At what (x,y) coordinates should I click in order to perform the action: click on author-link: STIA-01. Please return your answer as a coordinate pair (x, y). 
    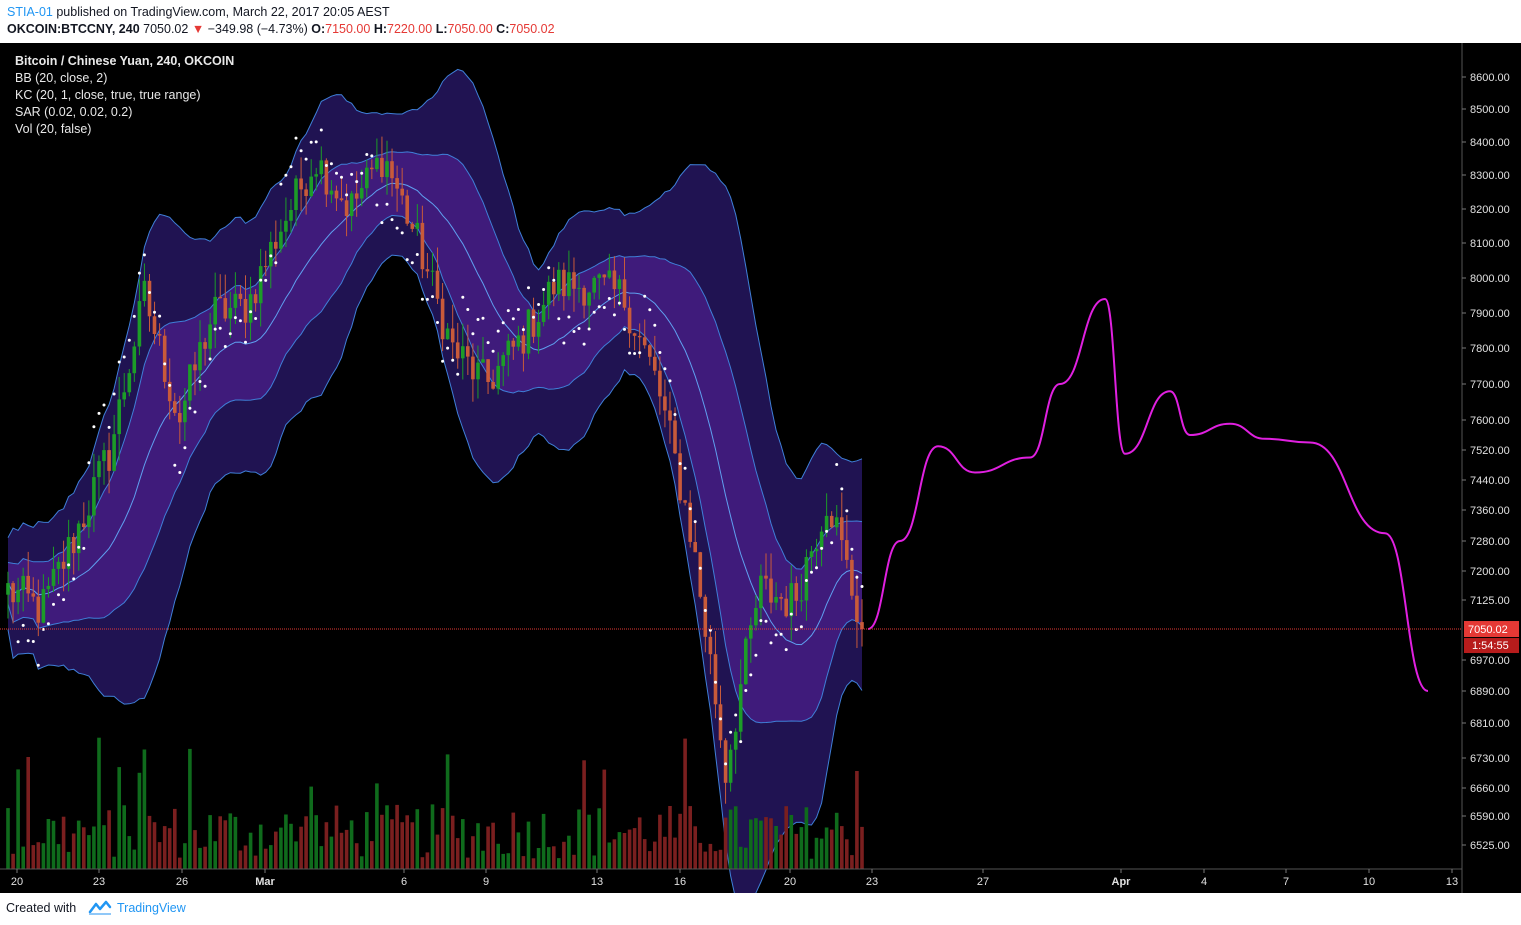
    Looking at the image, I should click on (30, 12).